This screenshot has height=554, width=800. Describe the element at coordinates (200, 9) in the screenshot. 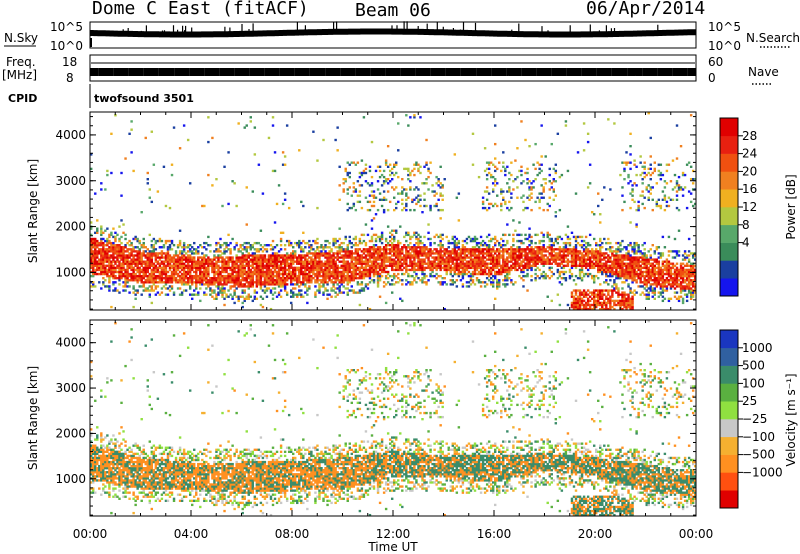

I see `station-title: Dome C East (fitACF)` at that location.